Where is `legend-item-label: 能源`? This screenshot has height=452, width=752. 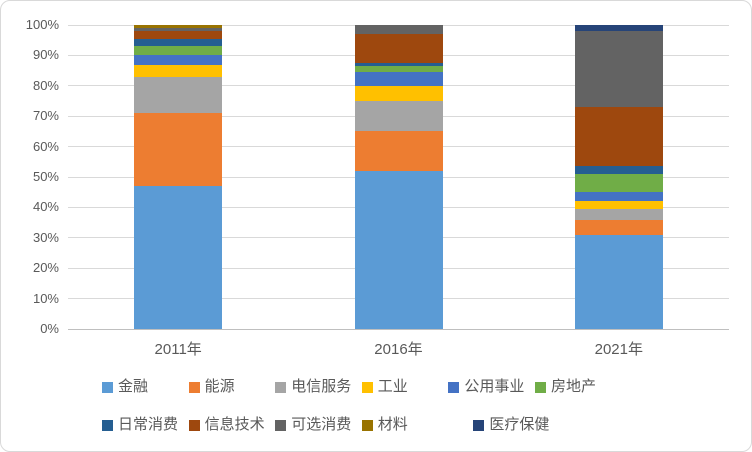
legend-item-label: 能源 is located at coordinates (219, 386).